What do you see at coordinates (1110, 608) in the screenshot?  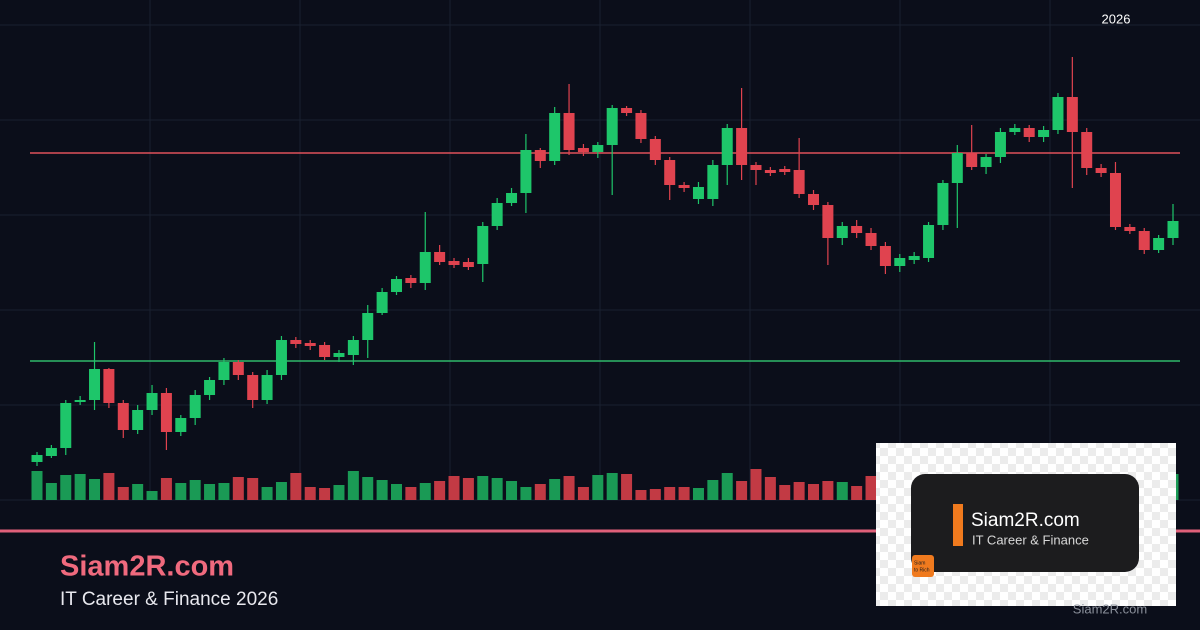 I see `watermark: Siam2R.com` at bounding box center [1110, 608].